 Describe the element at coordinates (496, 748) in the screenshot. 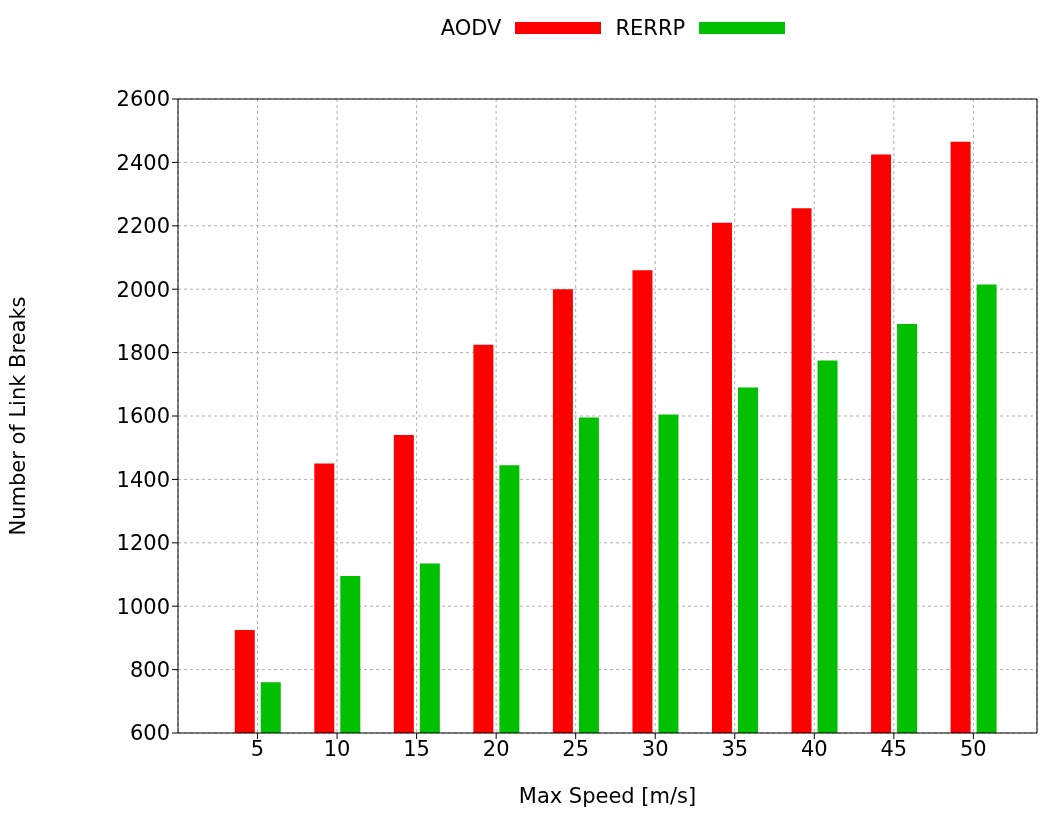

I see `x-tick-label: 20` at that location.